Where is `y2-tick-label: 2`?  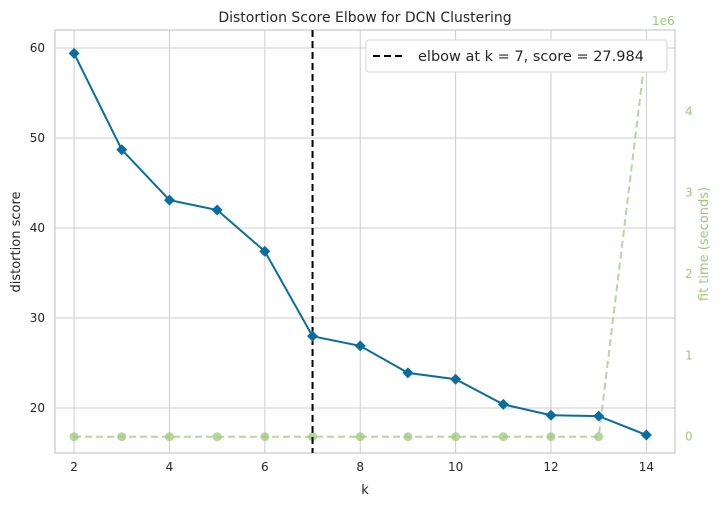
y2-tick-label: 2 is located at coordinates (689, 274).